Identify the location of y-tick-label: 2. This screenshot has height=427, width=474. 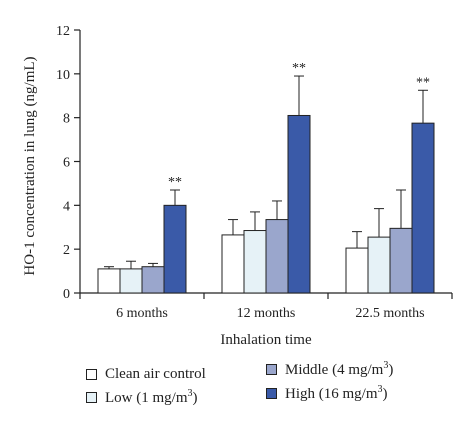
(66, 250).